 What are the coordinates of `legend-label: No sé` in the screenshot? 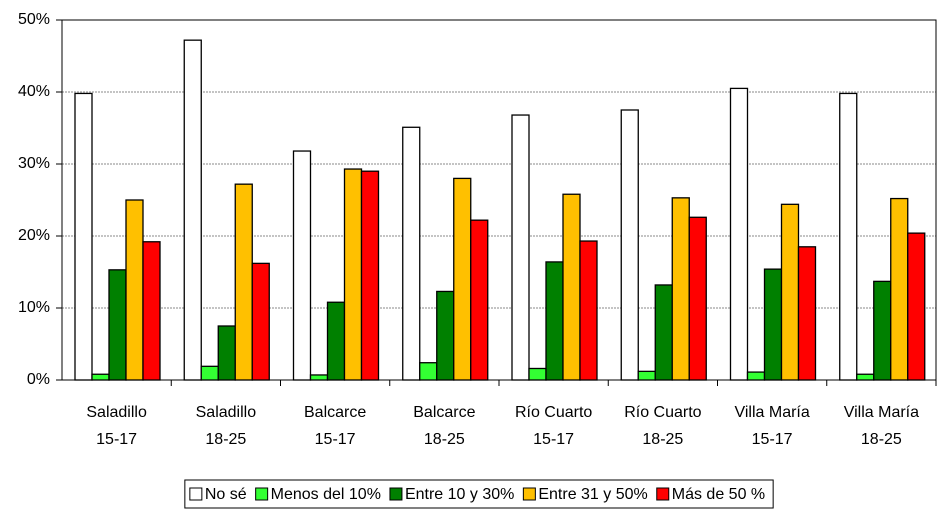 It's located at (226, 494).